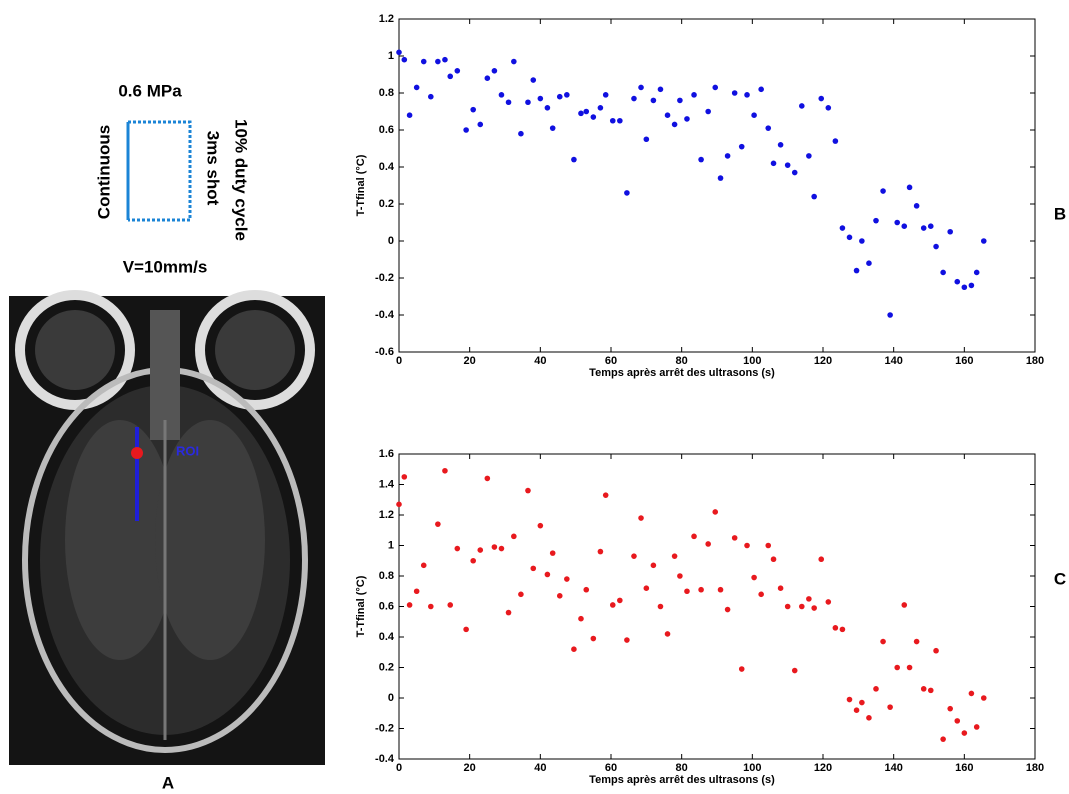  I want to click on y-tick-label: -0.4, so click(385, 759).